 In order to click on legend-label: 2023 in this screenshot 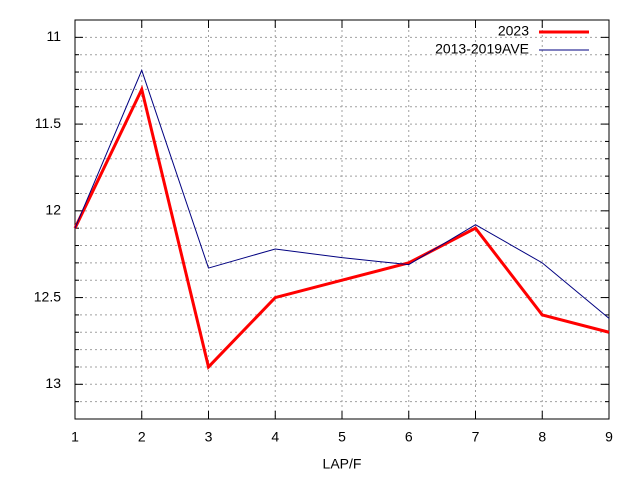, I will do `click(513, 31)`.